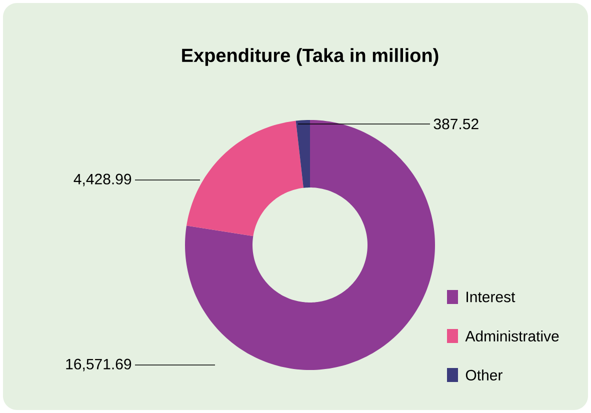 The width and height of the screenshot is (591, 413). What do you see at coordinates (484, 374) in the screenshot?
I see `legend-label: Other` at bounding box center [484, 374].